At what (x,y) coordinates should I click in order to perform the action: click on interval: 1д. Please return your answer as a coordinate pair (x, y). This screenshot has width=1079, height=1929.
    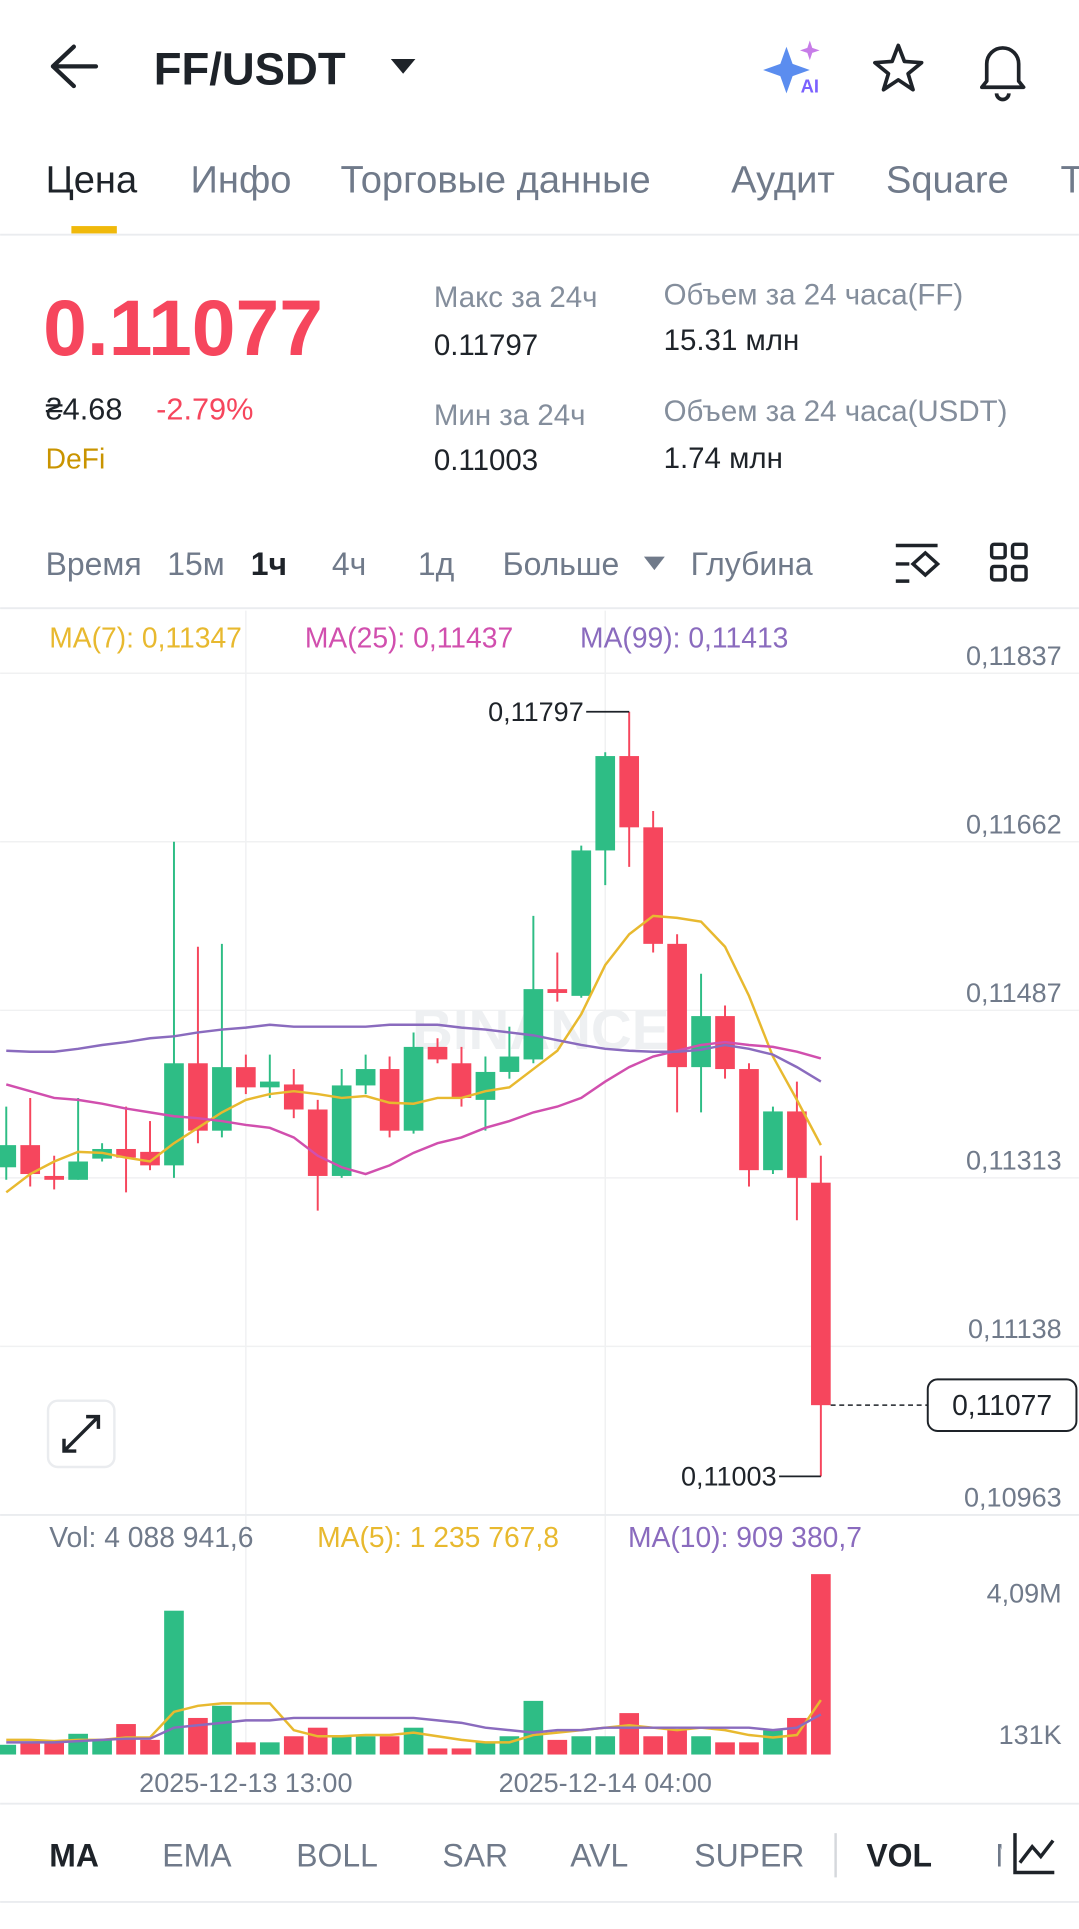
    Looking at the image, I should click on (436, 564).